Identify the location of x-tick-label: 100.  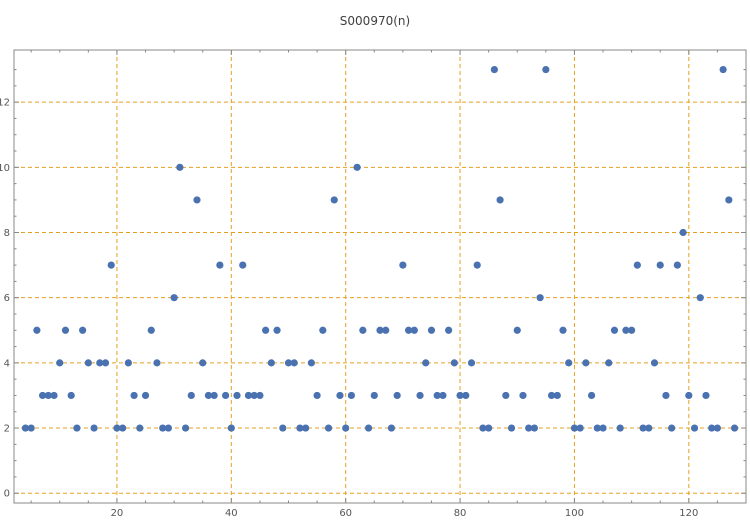
(574, 513).